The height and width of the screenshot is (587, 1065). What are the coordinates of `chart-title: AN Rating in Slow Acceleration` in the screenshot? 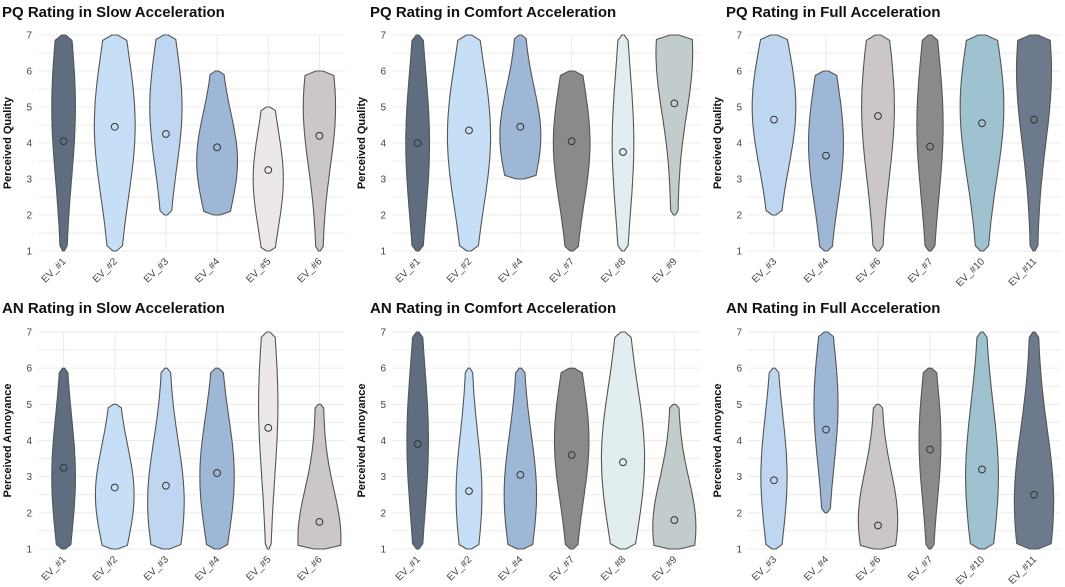 It's located at (113, 308).